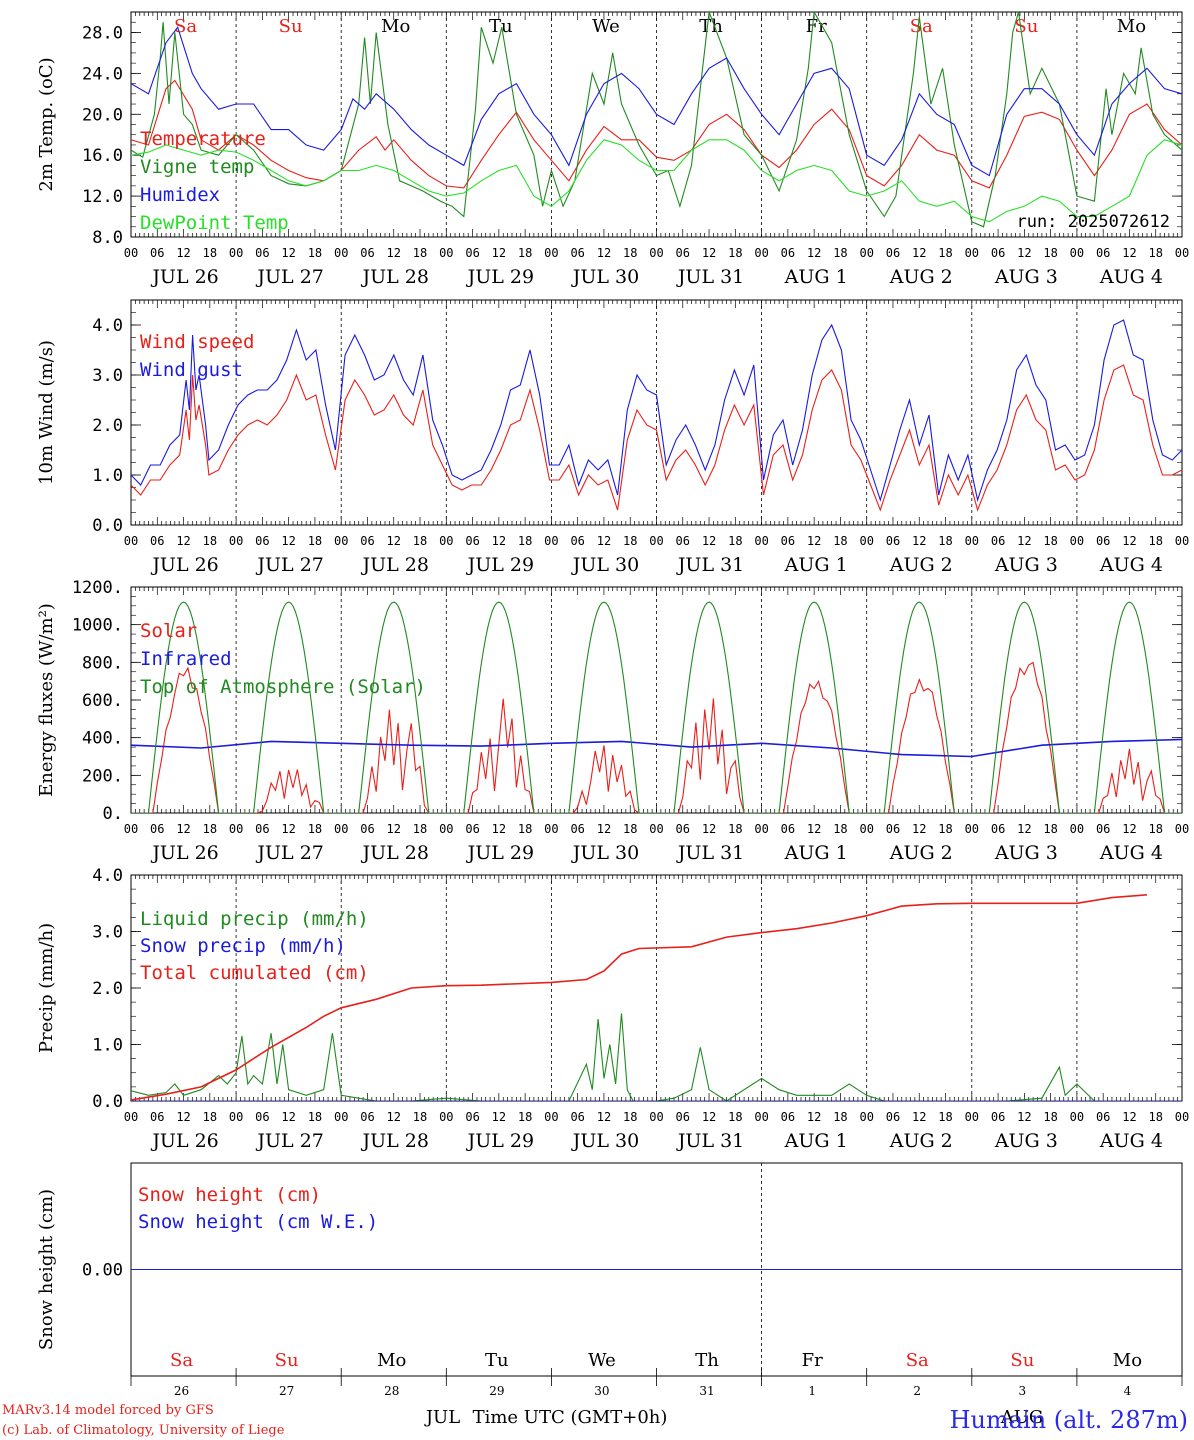  Describe the element at coordinates (168, 631) in the screenshot. I see `legend-entry: Solar` at that location.